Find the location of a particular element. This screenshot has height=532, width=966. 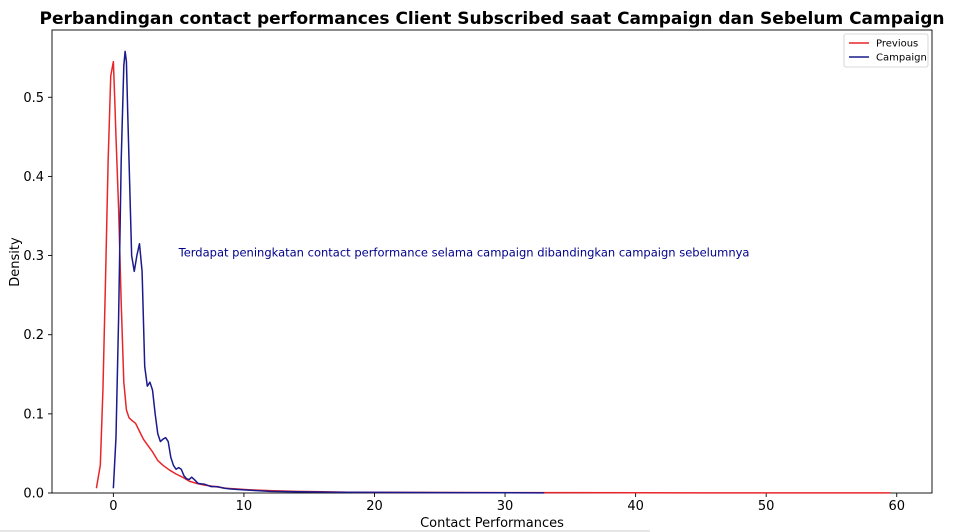

x-axis-label: Contact Performances is located at coordinates (492, 523).